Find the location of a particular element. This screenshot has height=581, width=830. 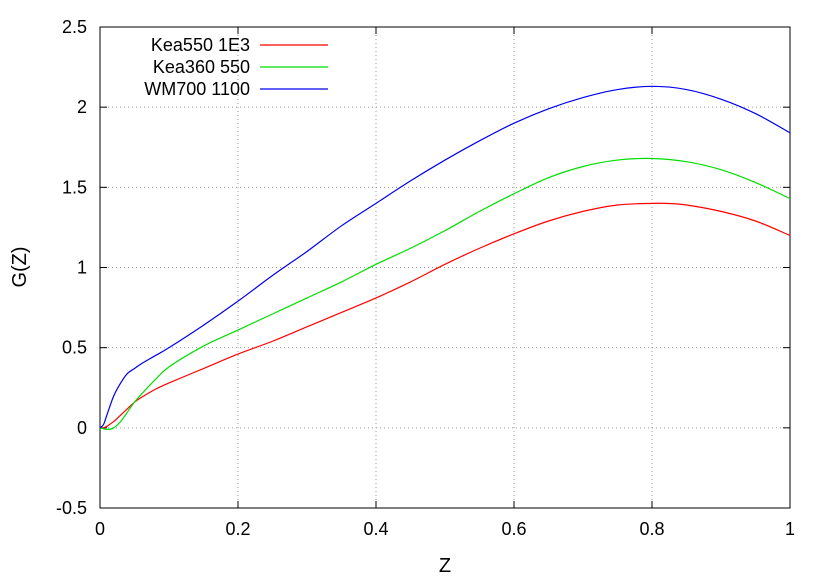

y-tick-label: 1 is located at coordinates (82, 268).